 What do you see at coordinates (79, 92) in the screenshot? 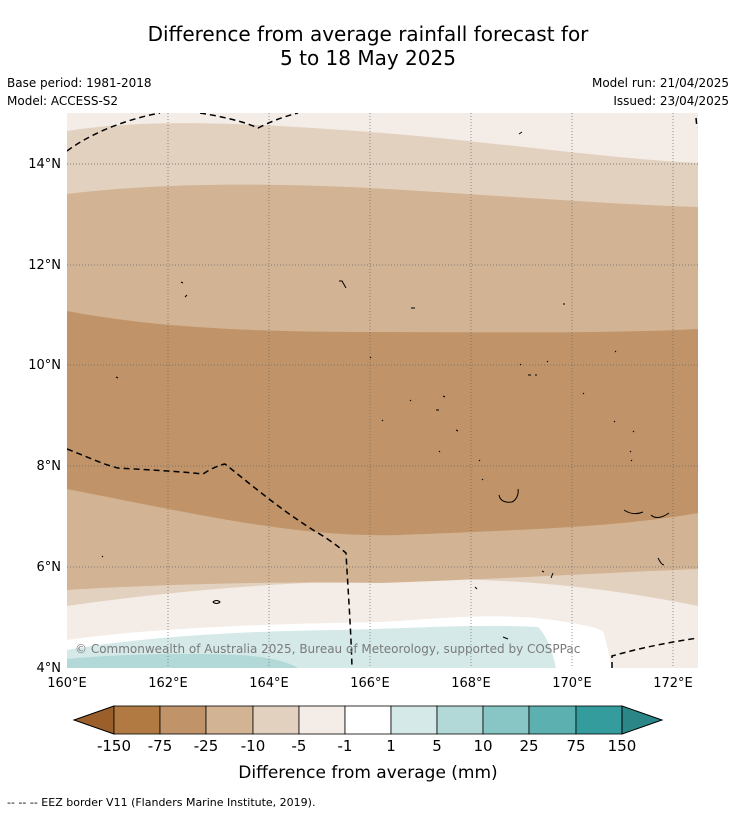
I see `meta-left: Base period: 1981-2018 Model: ACCESS-S2` at bounding box center [79, 92].